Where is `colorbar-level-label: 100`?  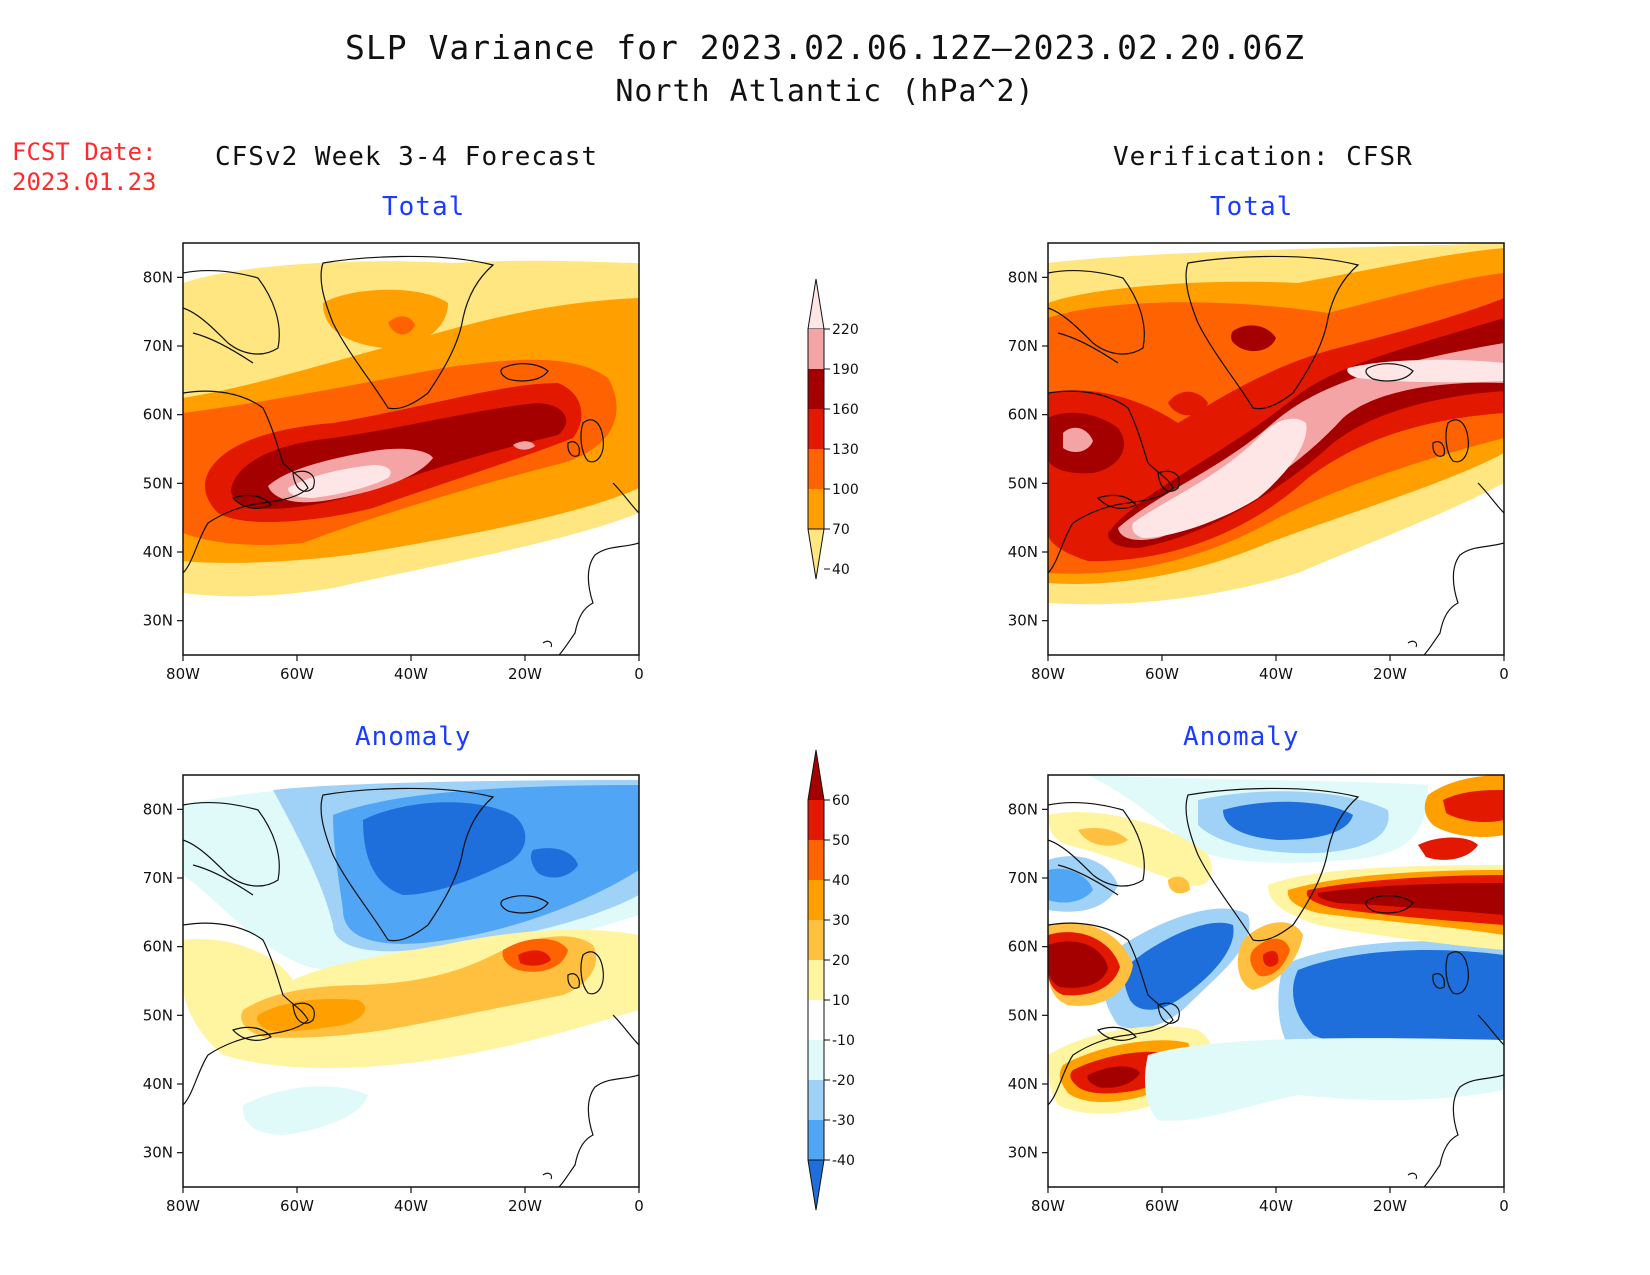
colorbar-level-label: 100 is located at coordinates (845, 490).